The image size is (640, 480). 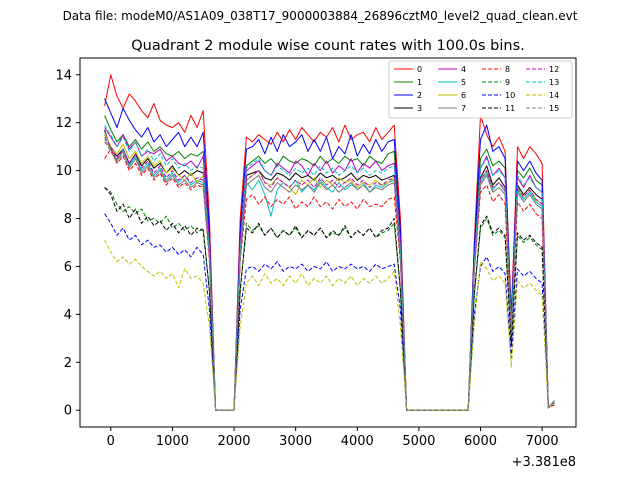 I want to click on legend-label-9: 9, so click(x=507, y=82).